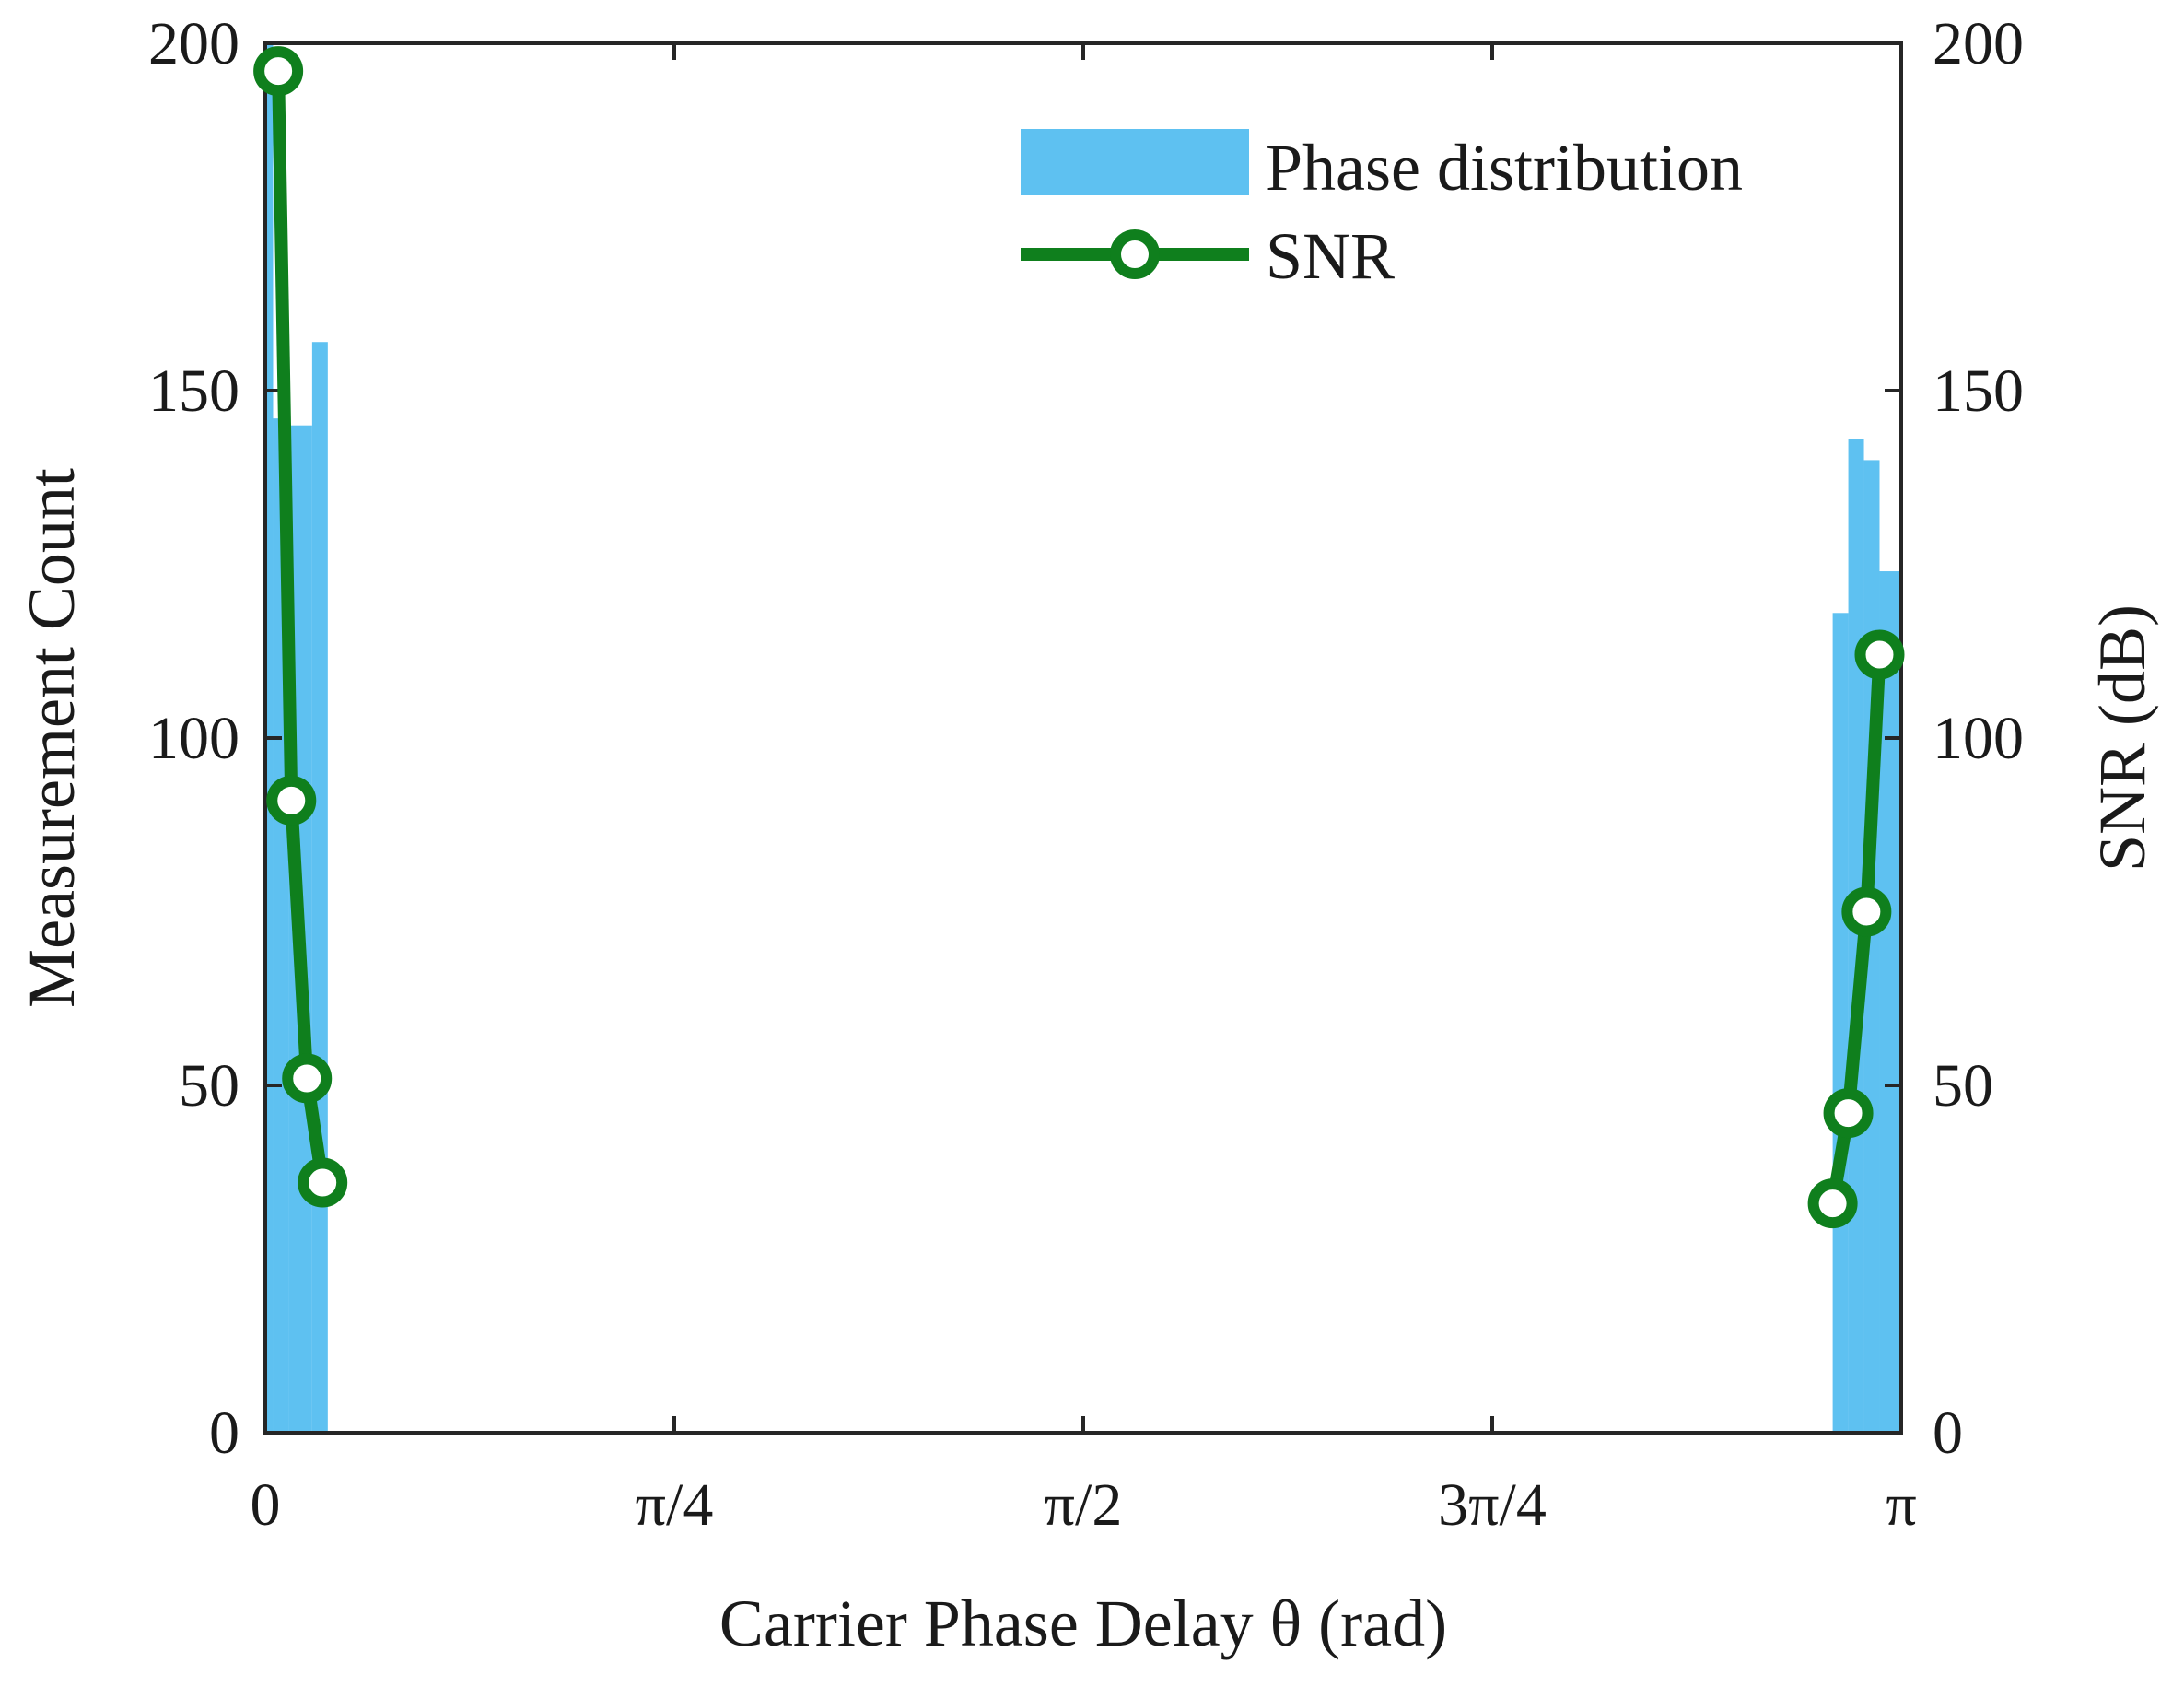 The width and height of the screenshot is (2184, 1687). Describe the element at coordinates (193, 43) in the screenshot. I see `y-tick-label-left: 200` at that location.